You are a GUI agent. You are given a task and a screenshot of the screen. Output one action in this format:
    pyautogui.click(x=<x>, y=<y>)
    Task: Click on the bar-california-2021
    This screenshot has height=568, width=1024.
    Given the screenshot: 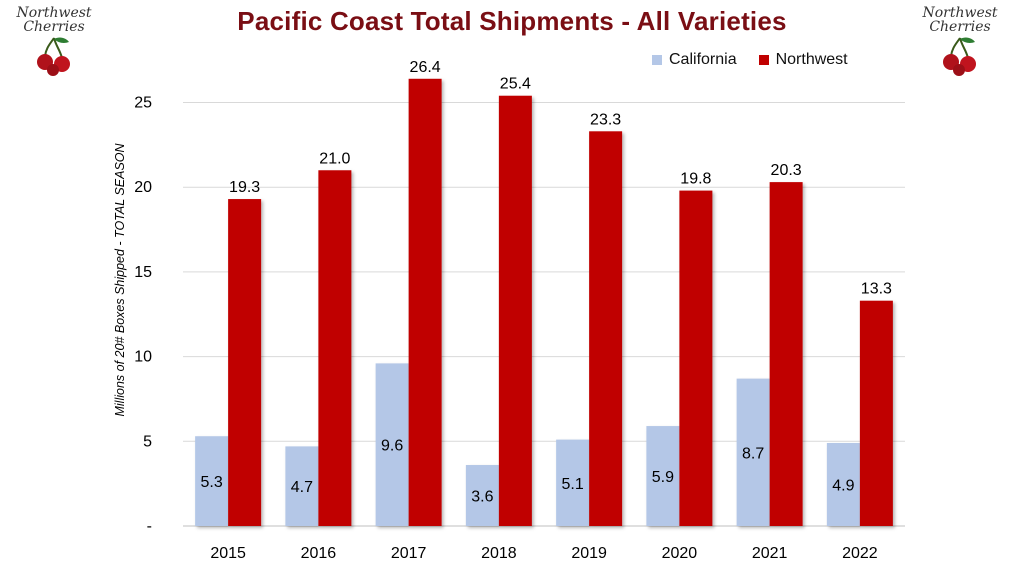 What is the action you would take?
    pyautogui.click(x=753, y=452)
    